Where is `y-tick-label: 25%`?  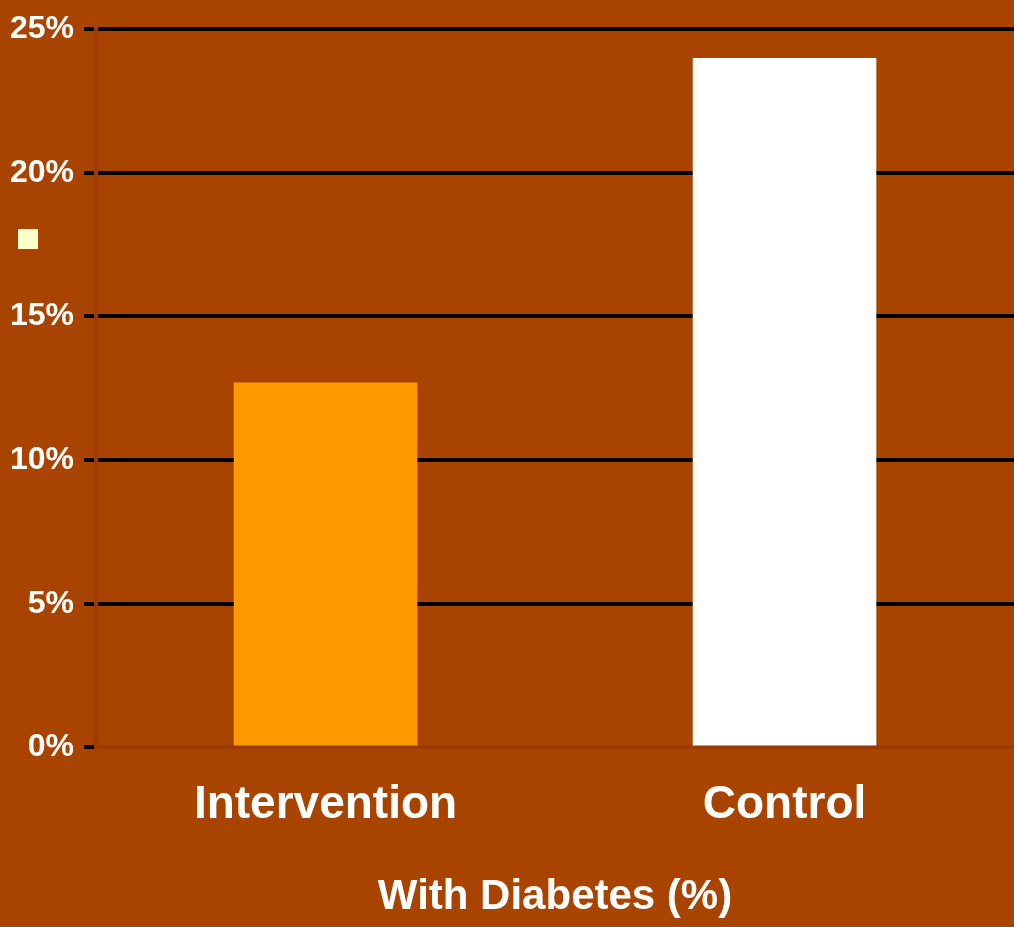
y-tick-label: 25% is located at coordinates (42, 27).